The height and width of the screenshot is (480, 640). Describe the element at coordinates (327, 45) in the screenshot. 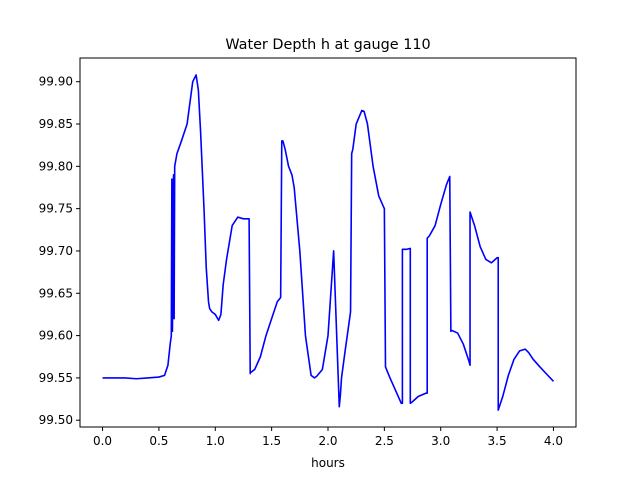

I see `chart-title: Water Depth h at gauge 110` at that location.